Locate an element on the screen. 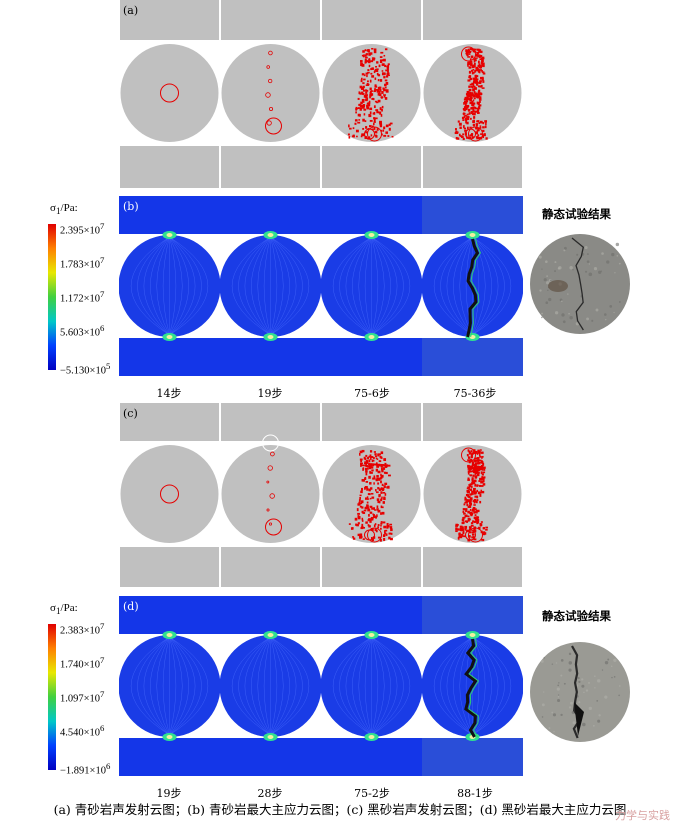  disc-specimen is located at coordinates (169, 494).